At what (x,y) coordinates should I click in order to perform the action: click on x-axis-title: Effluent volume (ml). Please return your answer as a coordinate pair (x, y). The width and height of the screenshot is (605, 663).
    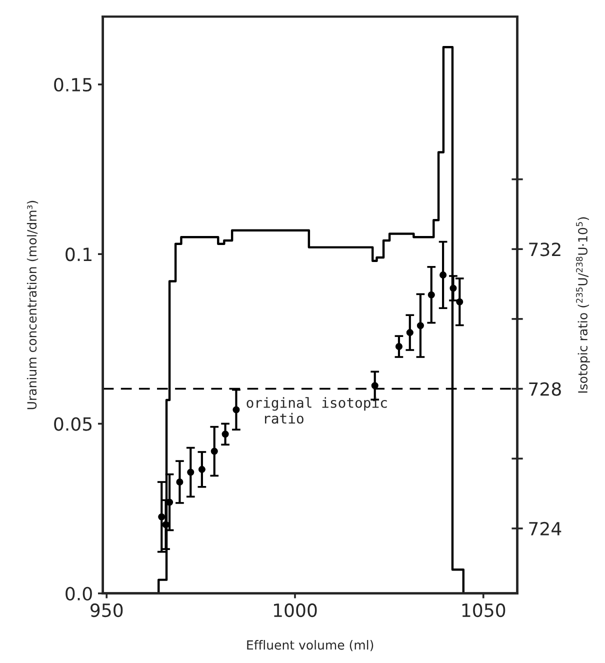
    Looking at the image, I should click on (310, 646).